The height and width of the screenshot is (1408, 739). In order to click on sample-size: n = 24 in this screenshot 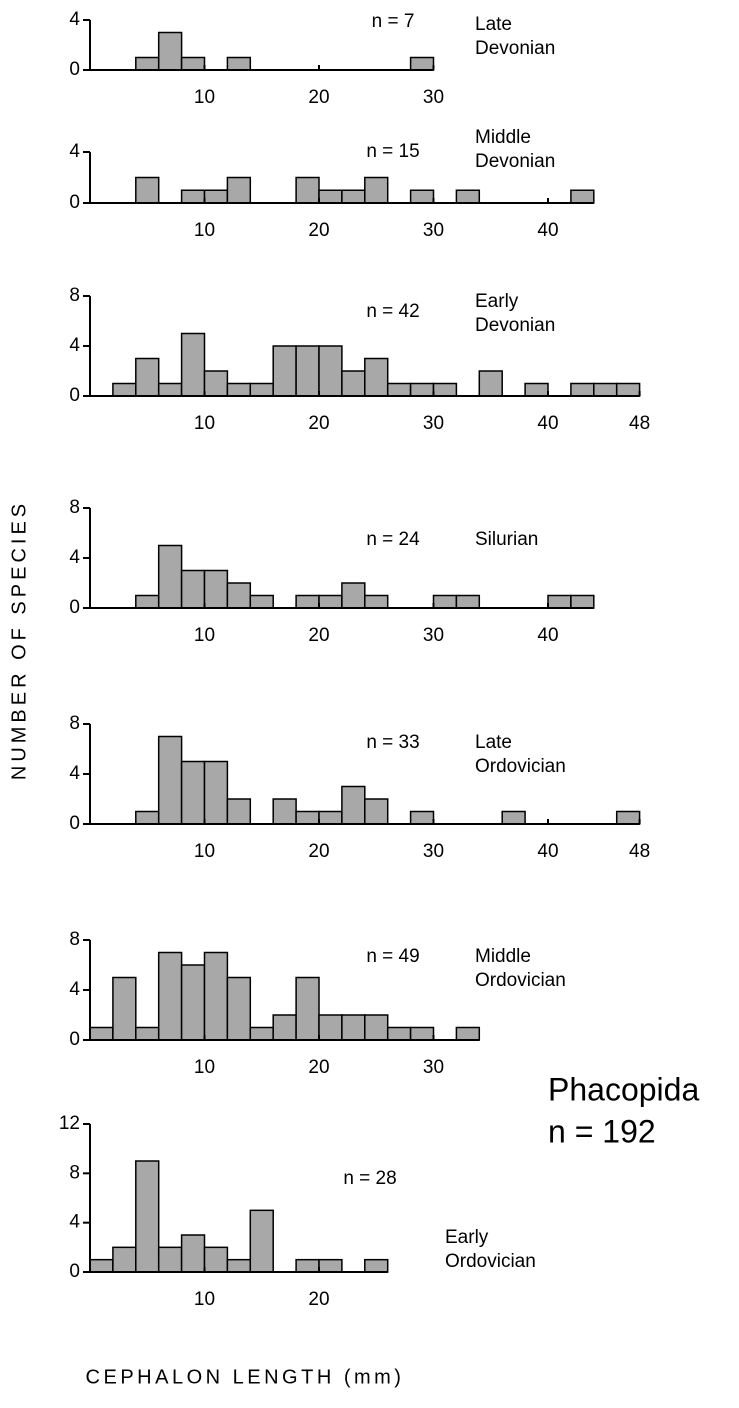, I will do `click(393, 539)`.